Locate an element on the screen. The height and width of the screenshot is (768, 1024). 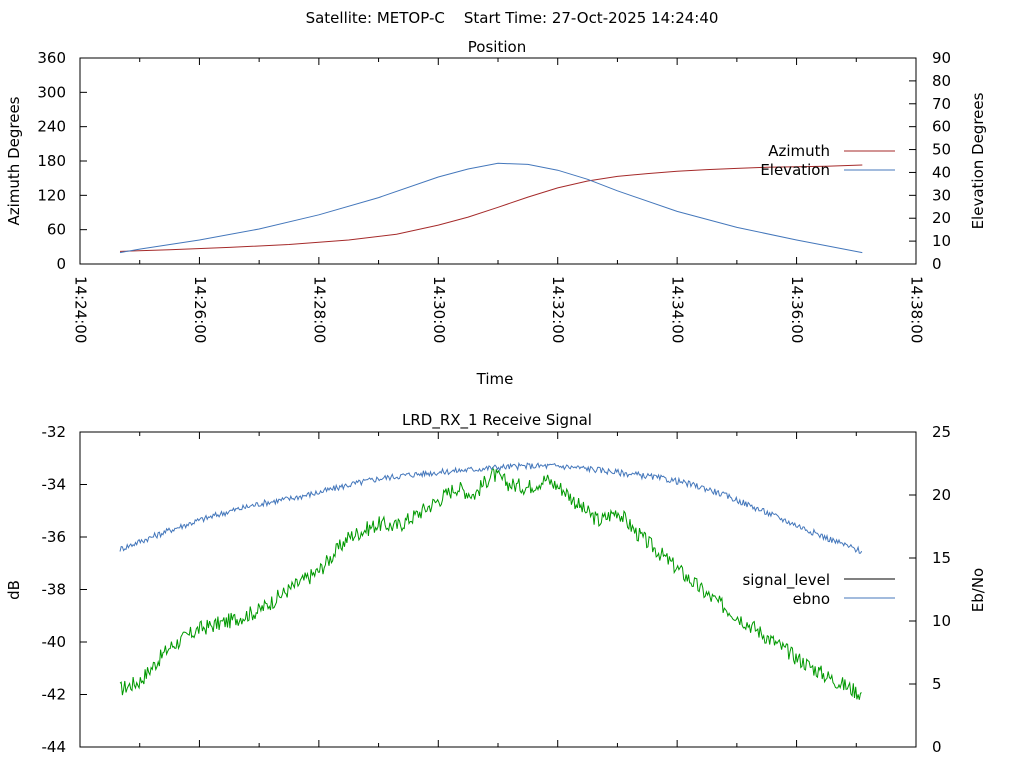
y-tick-label: -38 is located at coordinates (54, 590).